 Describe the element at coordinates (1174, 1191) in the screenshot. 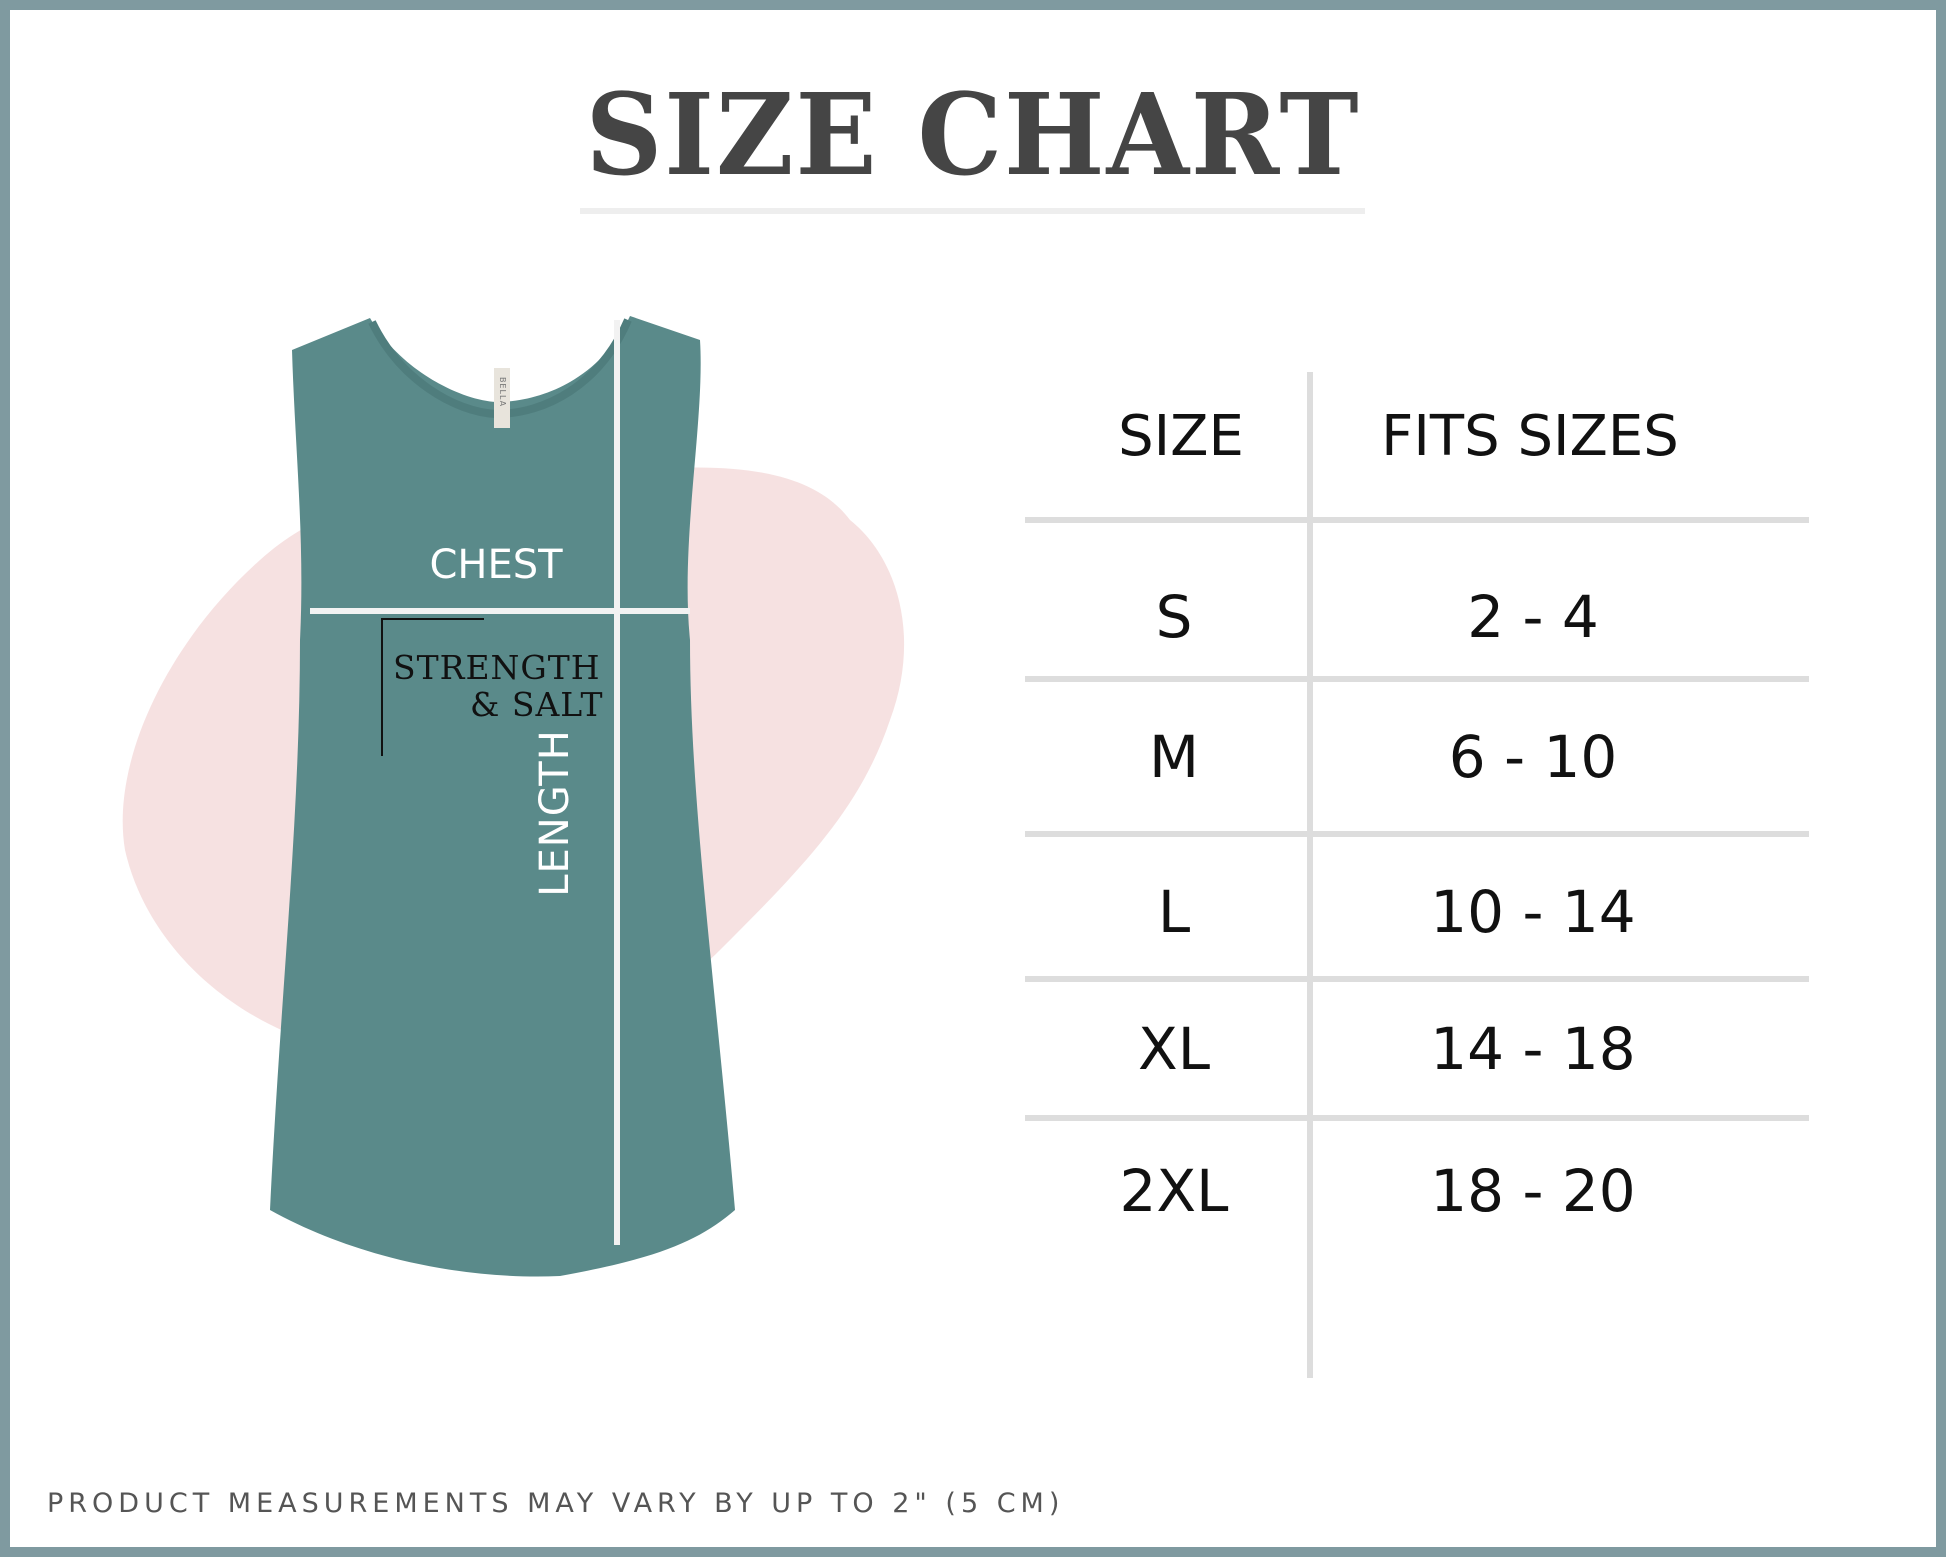

I see `size-cell: 2XL` at that location.